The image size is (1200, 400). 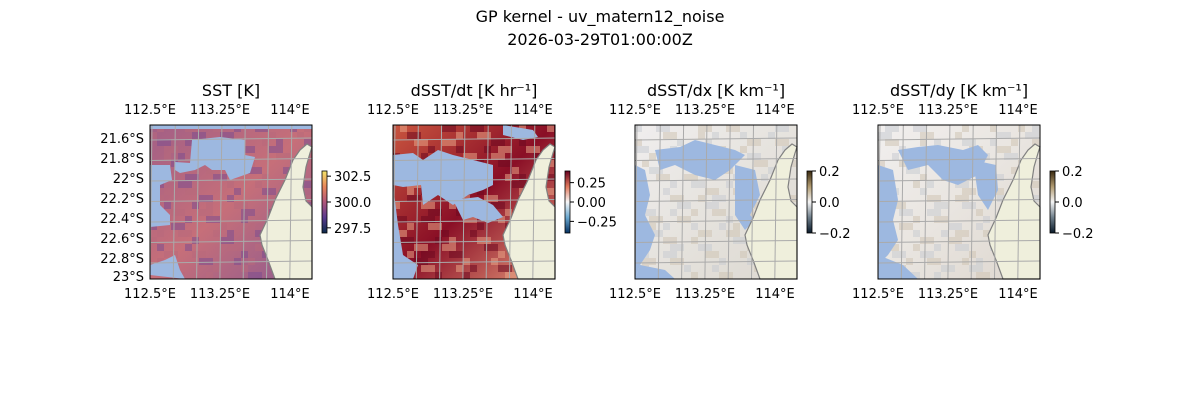 I want to click on figure-title: GP kernel - uv_matern12_noise, so click(x=600, y=17).